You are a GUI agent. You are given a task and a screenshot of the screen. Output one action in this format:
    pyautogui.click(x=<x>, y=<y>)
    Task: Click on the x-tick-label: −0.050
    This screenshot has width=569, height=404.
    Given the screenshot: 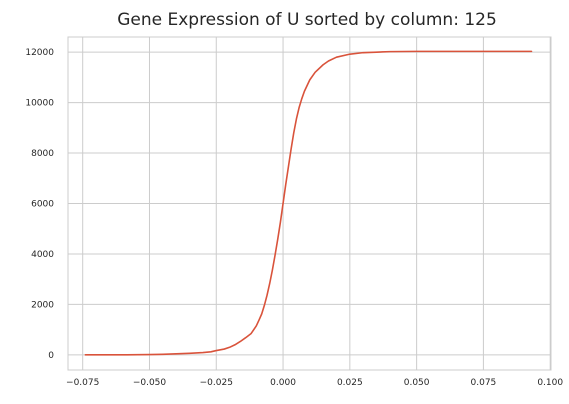 What is the action you would take?
    pyautogui.click(x=150, y=383)
    